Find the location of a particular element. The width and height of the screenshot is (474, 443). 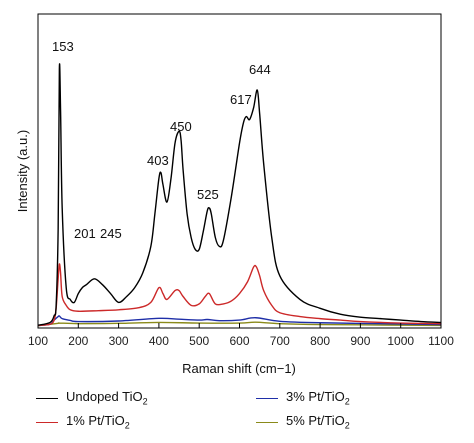

x-tick-label: 200 is located at coordinates (78, 341).